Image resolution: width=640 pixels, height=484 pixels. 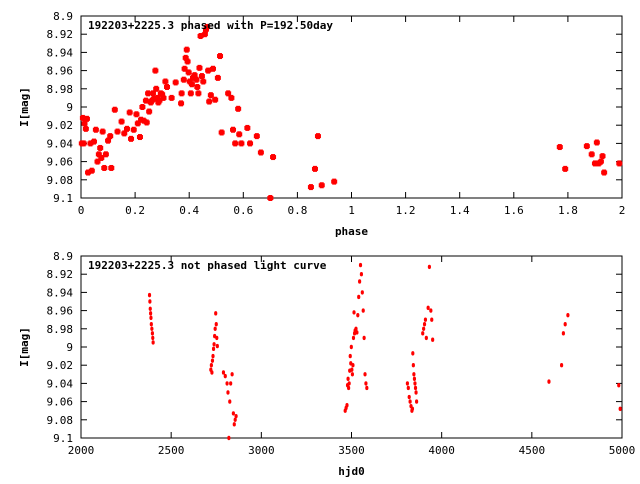 I want to click on x-tick-label: 4000, so click(x=441, y=450).